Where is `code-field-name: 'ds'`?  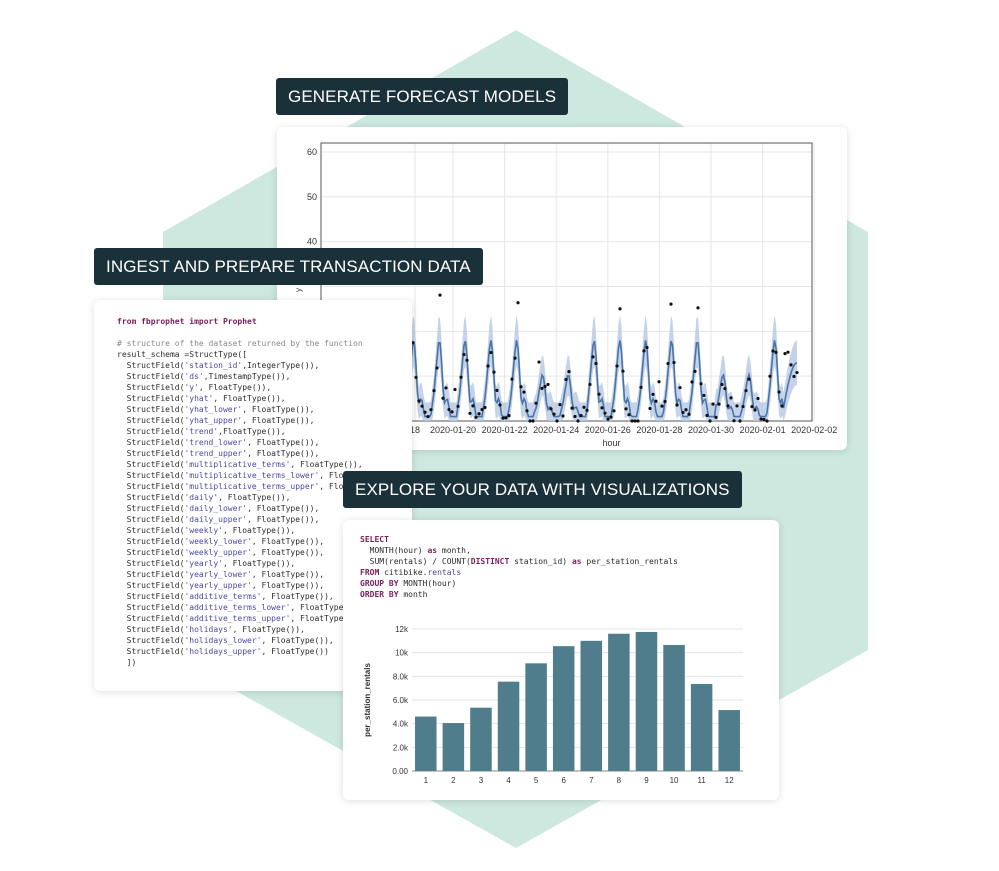 code-field-name: 'ds' is located at coordinates (194, 376).